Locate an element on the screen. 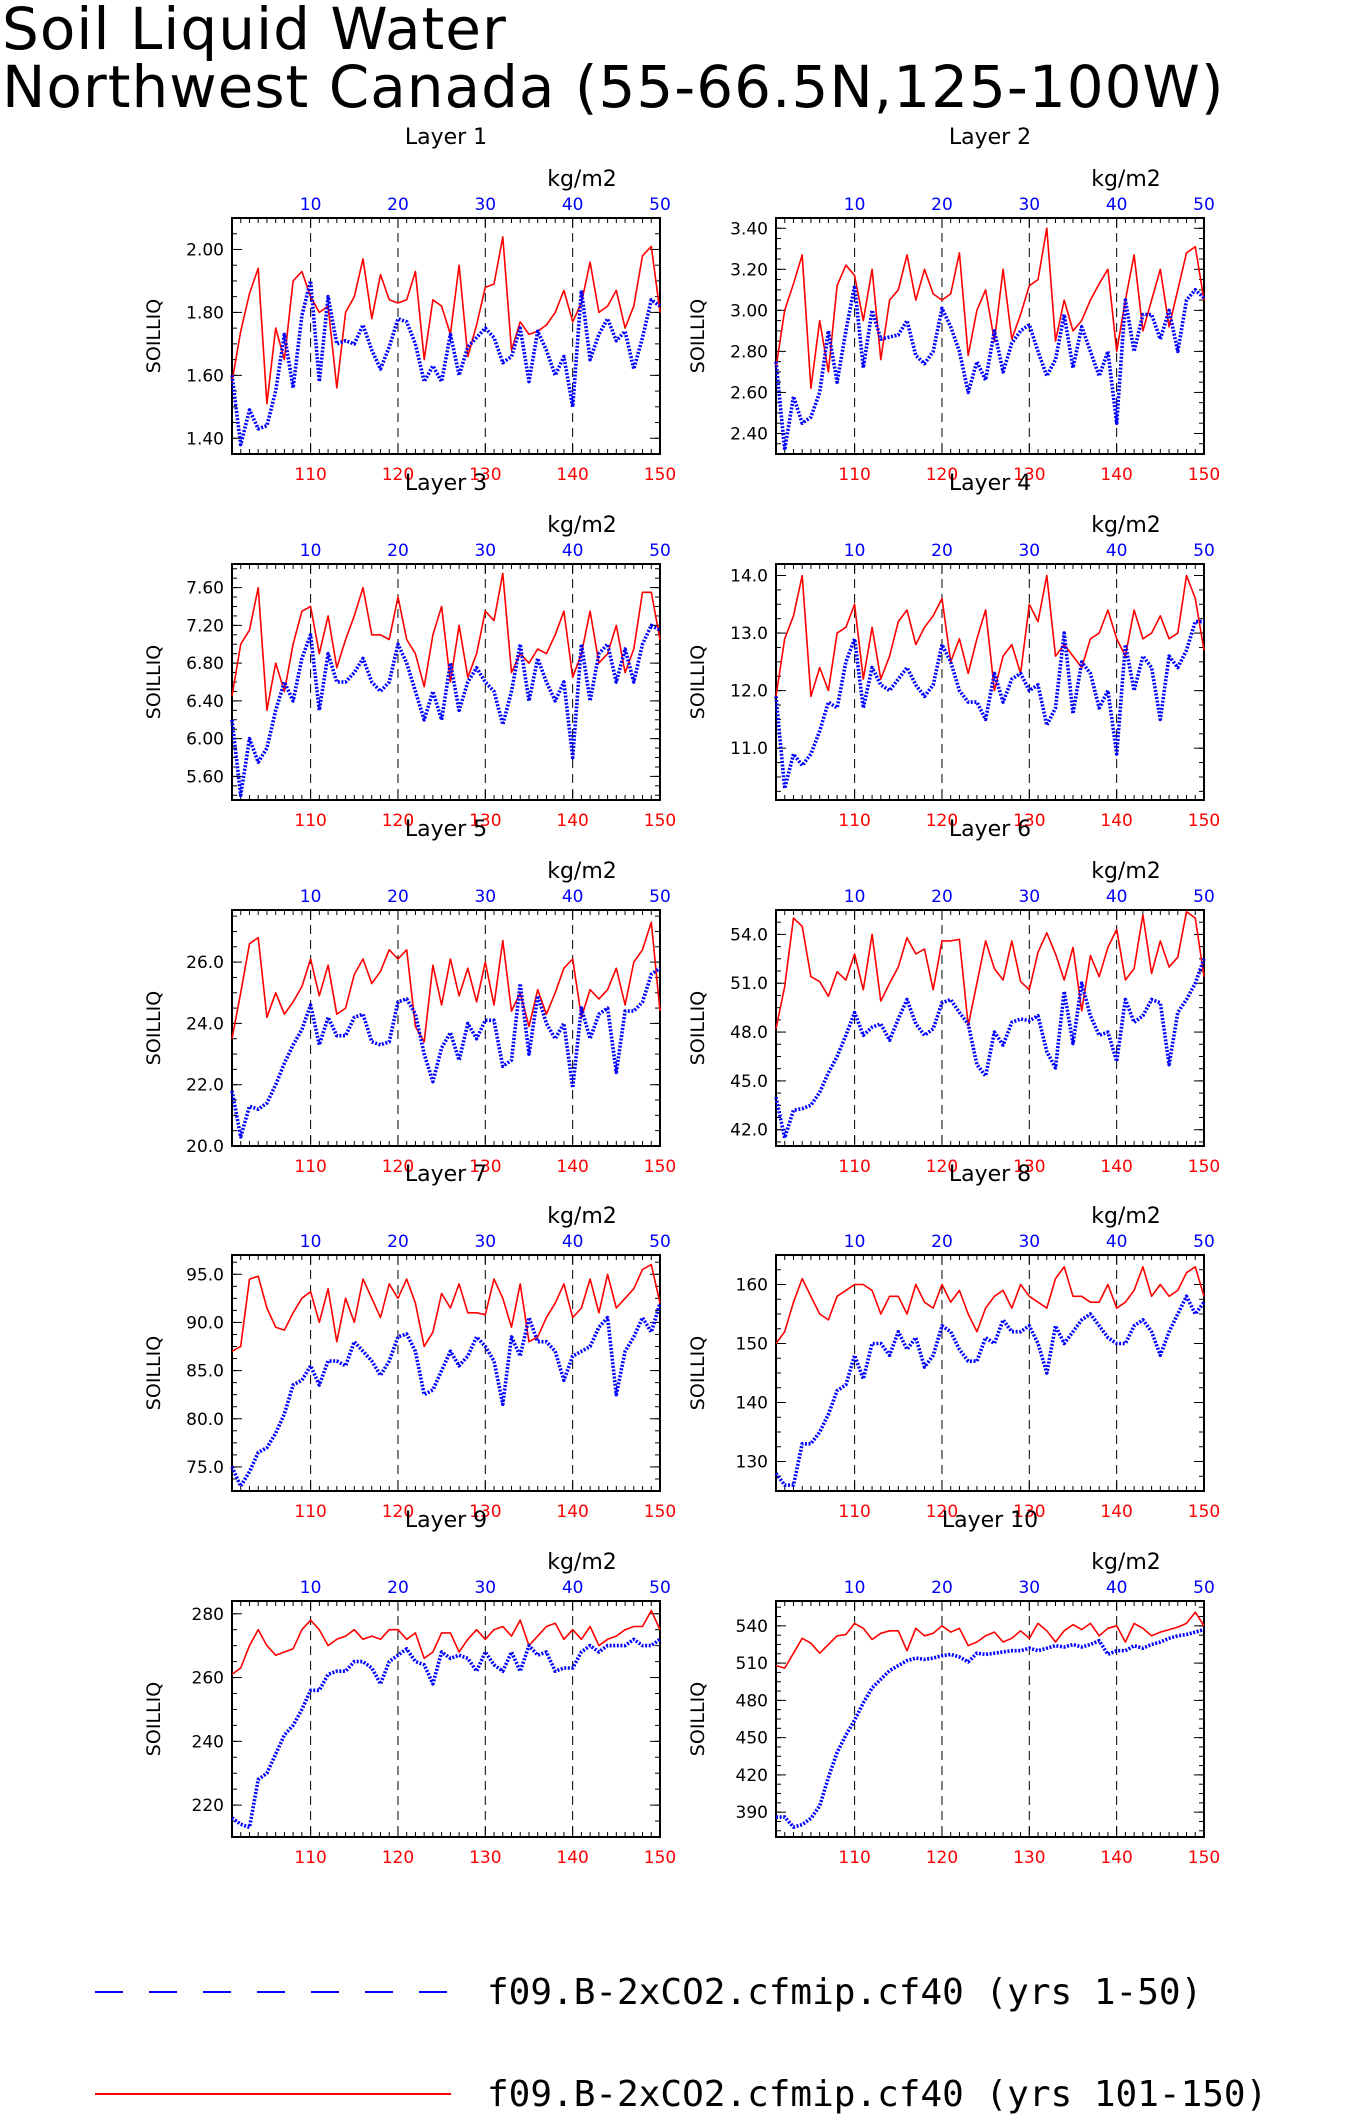 The width and height of the screenshot is (1362, 2120). y-tick-label: 2.00 is located at coordinates (205, 250).